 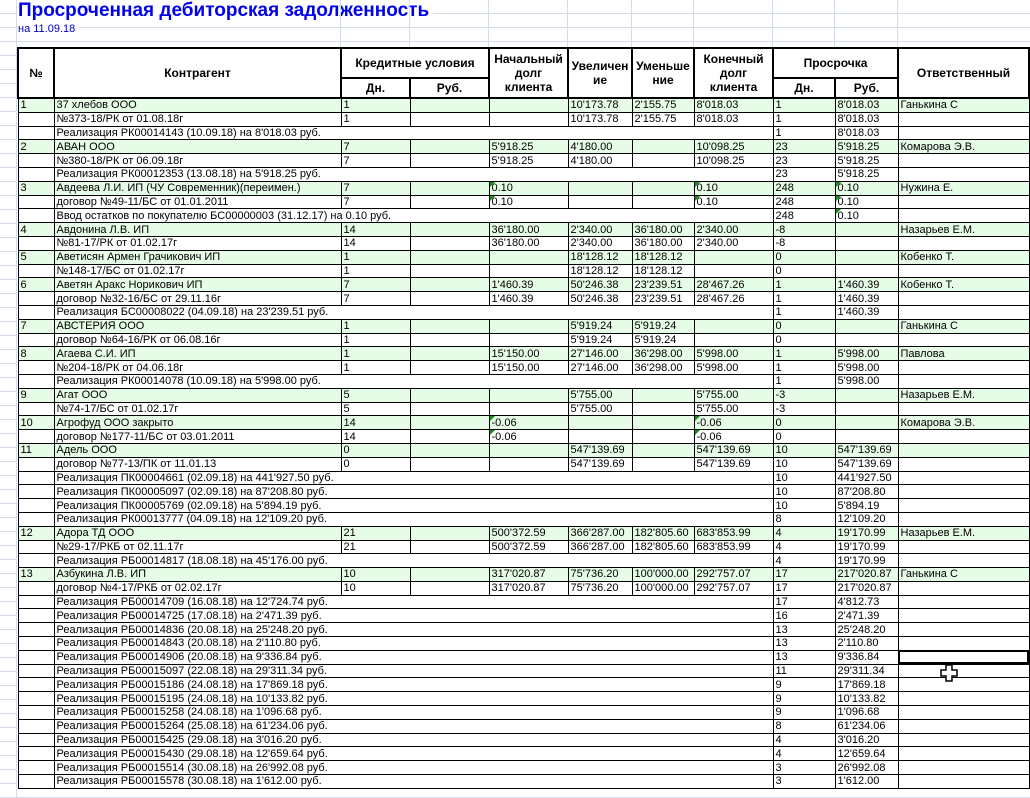 What do you see at coordinates (663, 354) in the screenshot?
I see `decrease-cell: 36'298.00` at bounding box center [663, 354].